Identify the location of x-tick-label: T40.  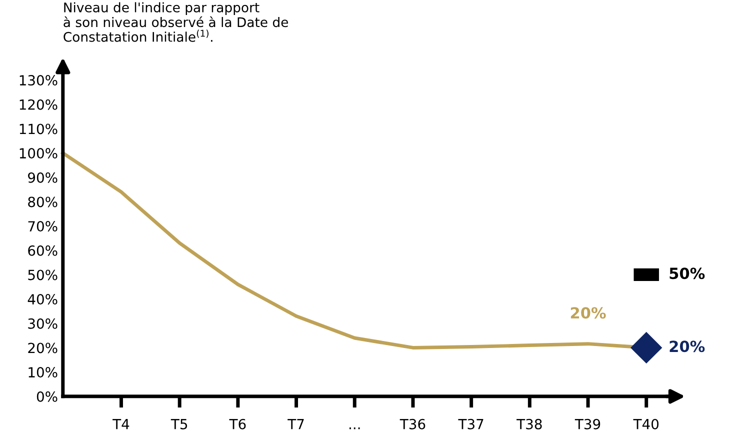
(646, 424).